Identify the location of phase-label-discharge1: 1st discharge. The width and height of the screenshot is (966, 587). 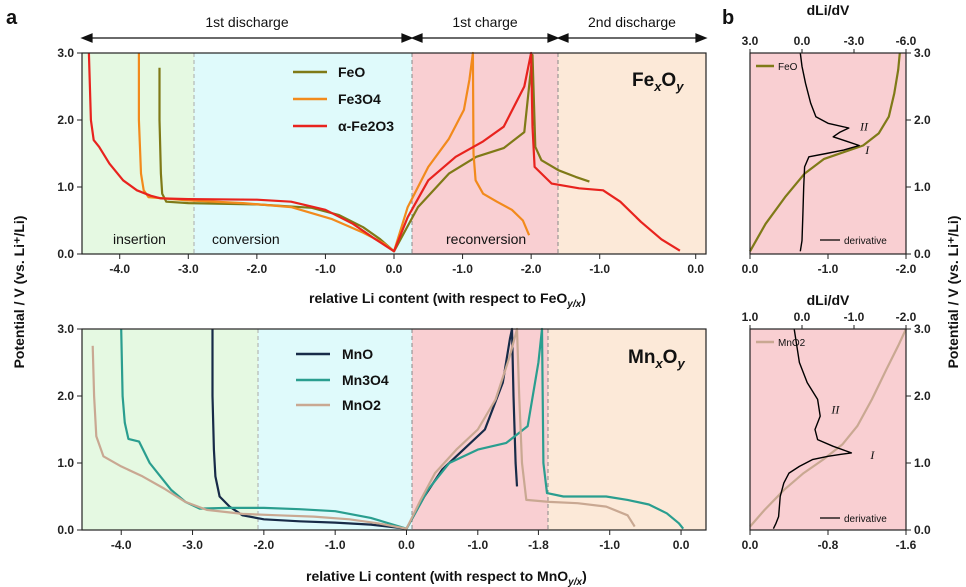
(246, 22).